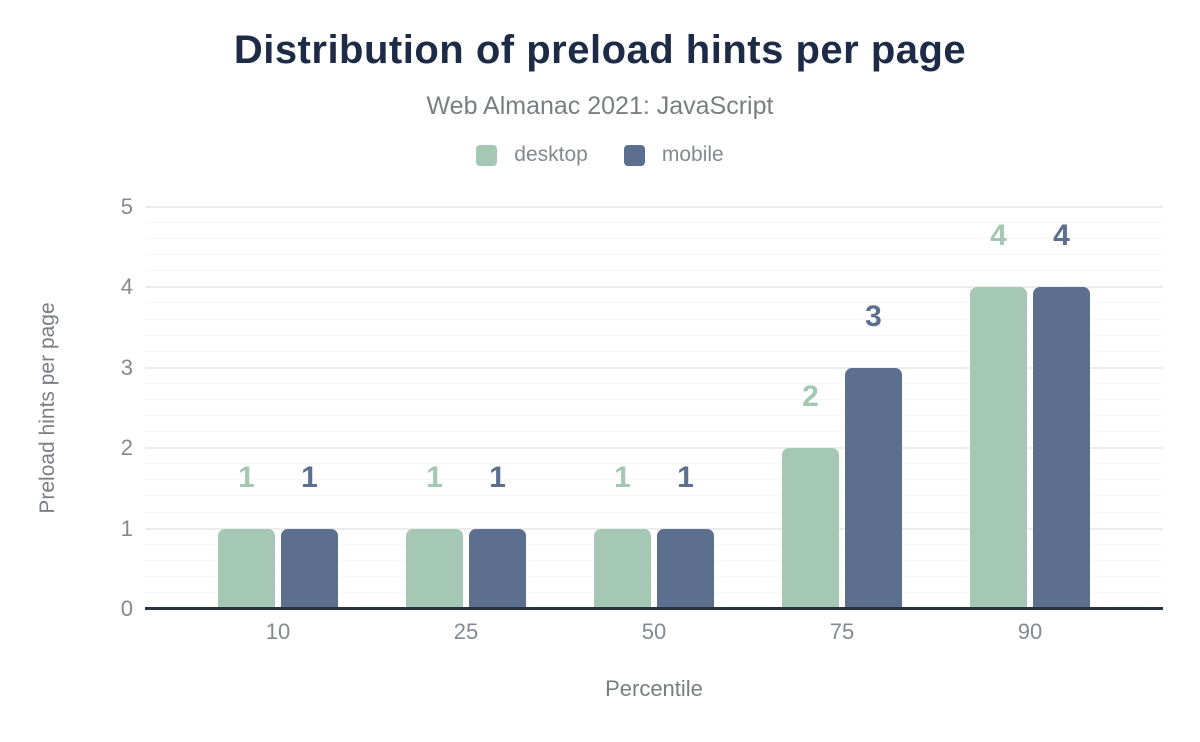  I want to click on legend-item-desktop: desktop, so click(532, 155).